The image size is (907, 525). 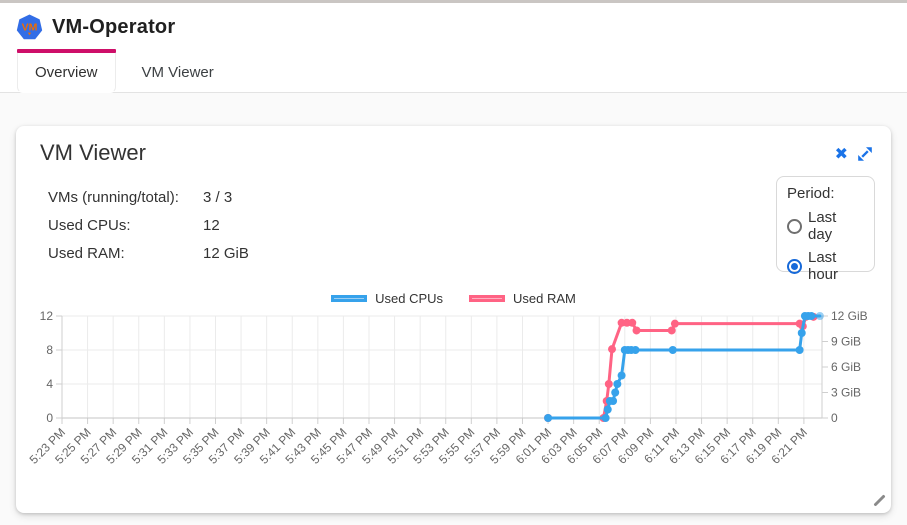 I want to click on tab-vm-viewer: VM Viewer, so click(x=178, y=72).